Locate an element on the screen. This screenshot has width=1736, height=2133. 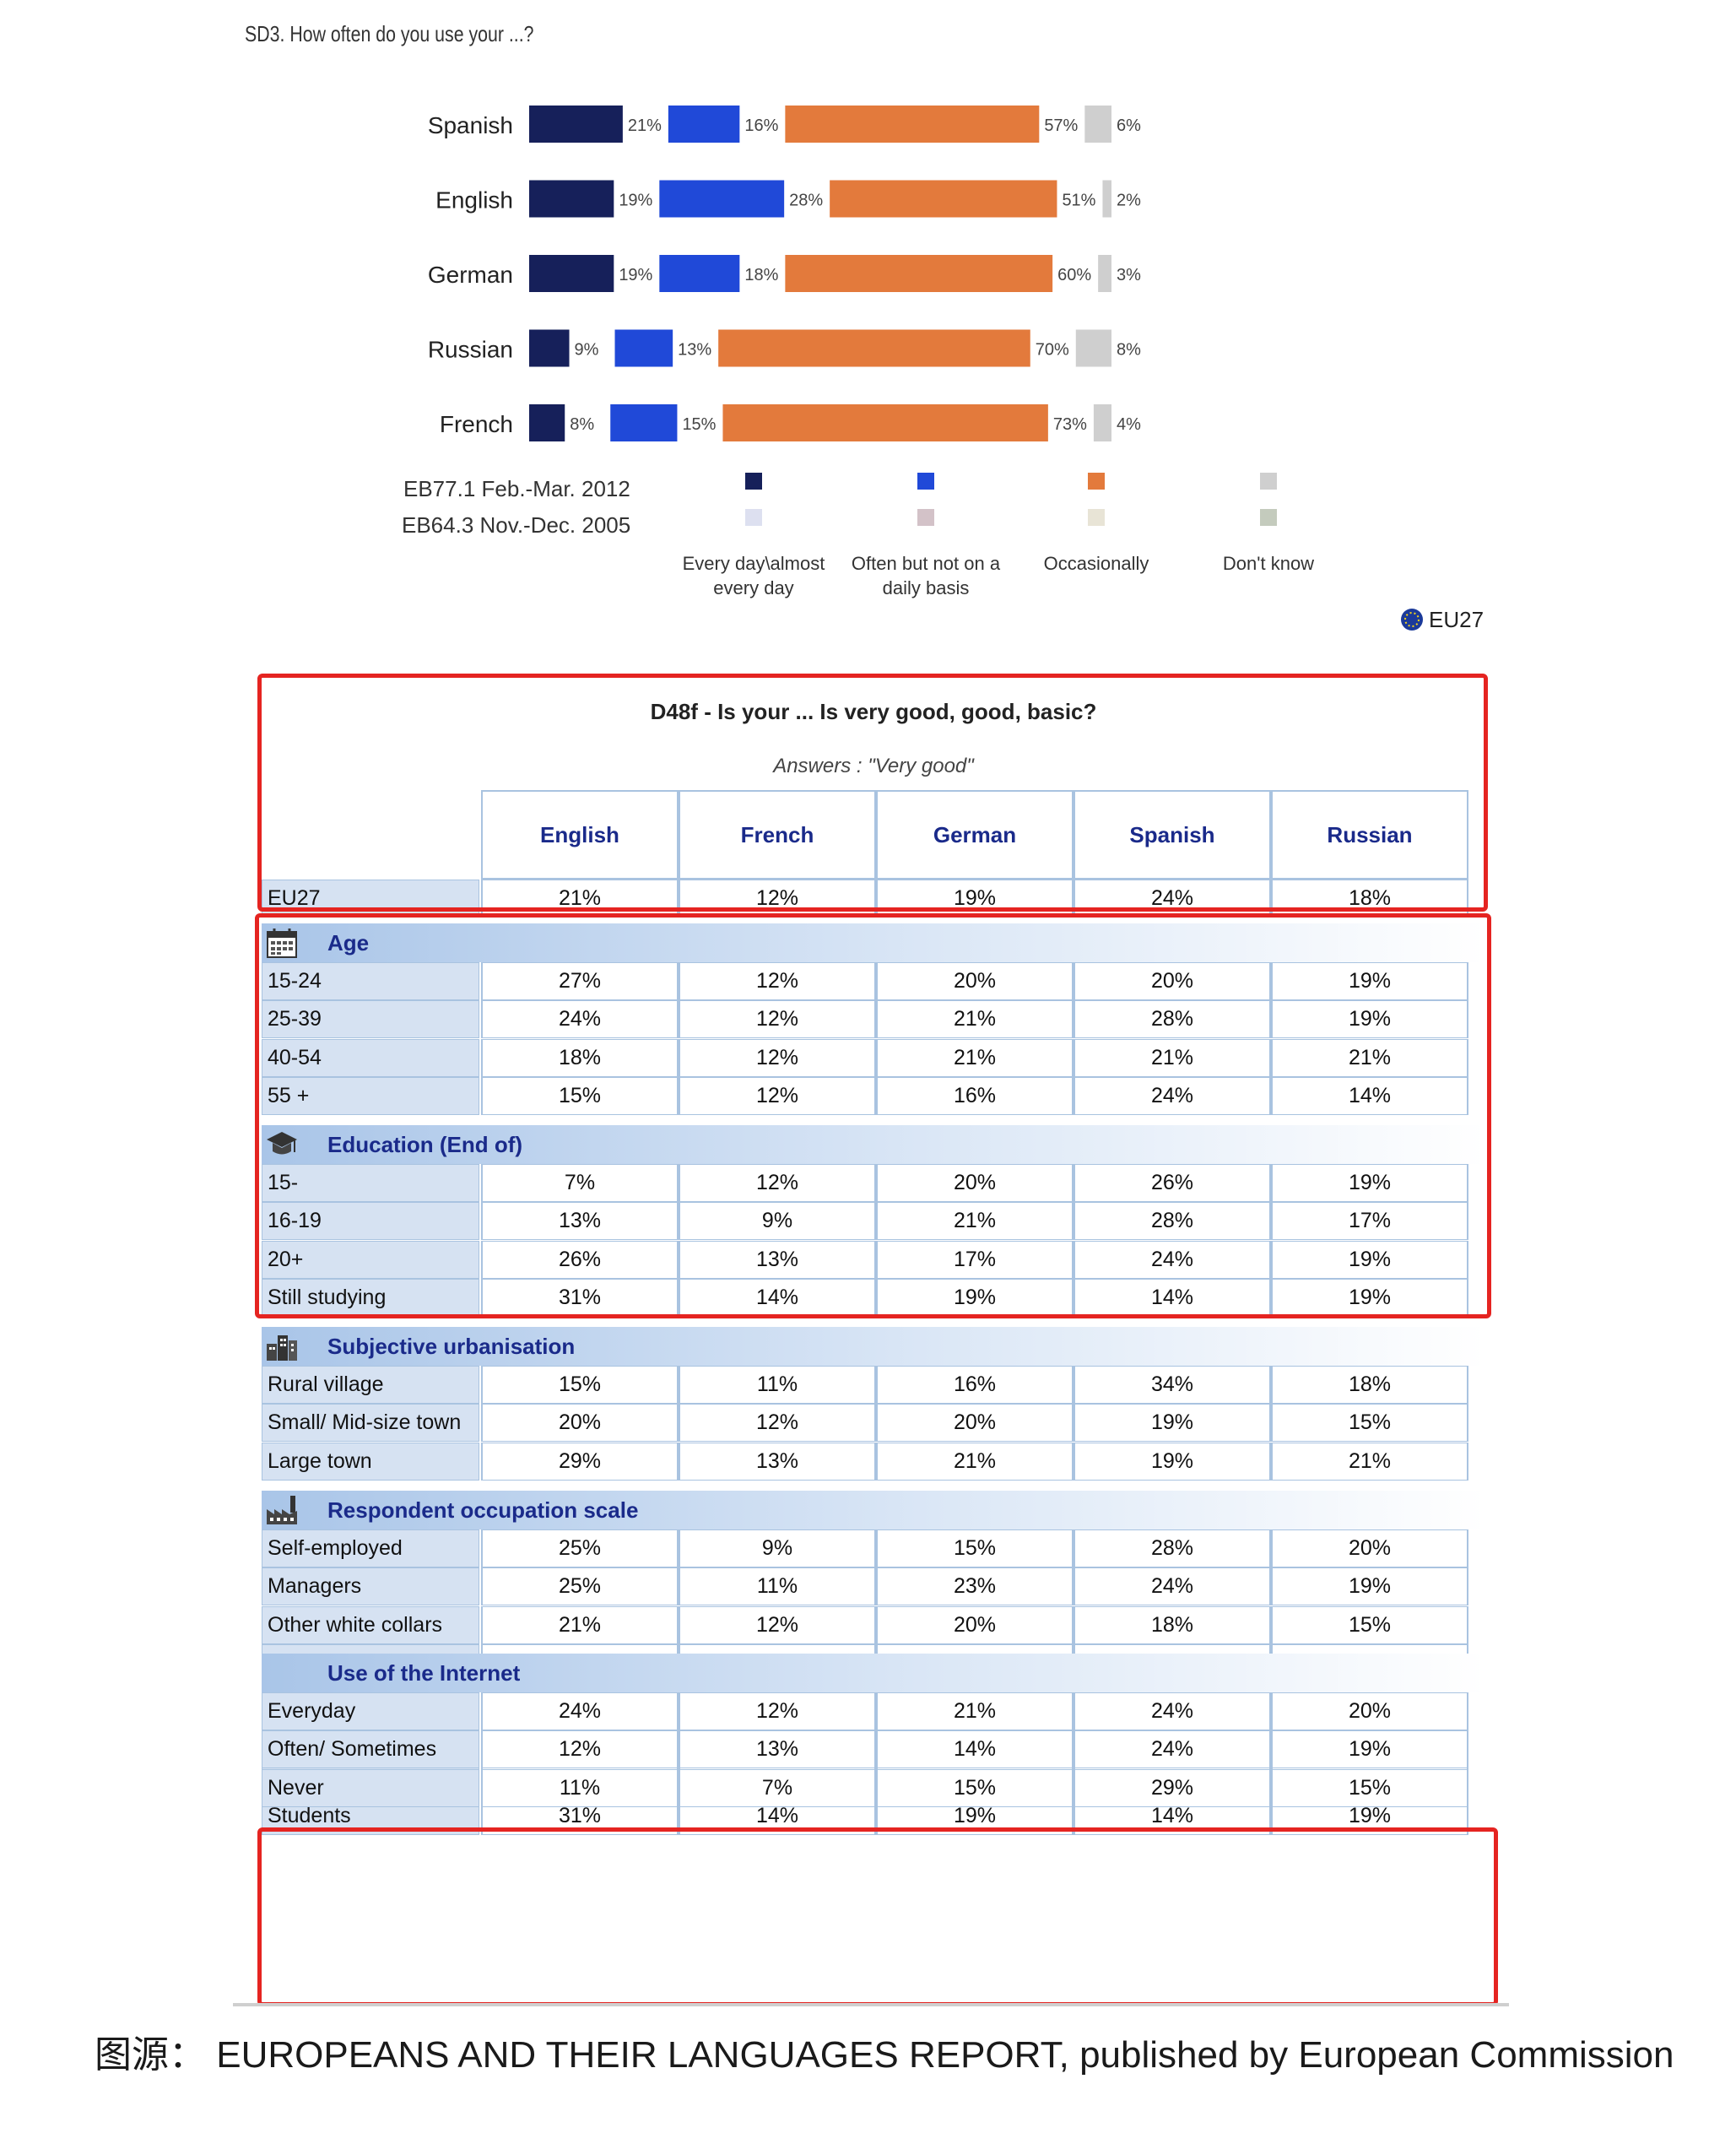
bar-value-label: 2% is located at coordinates (1129, 201).